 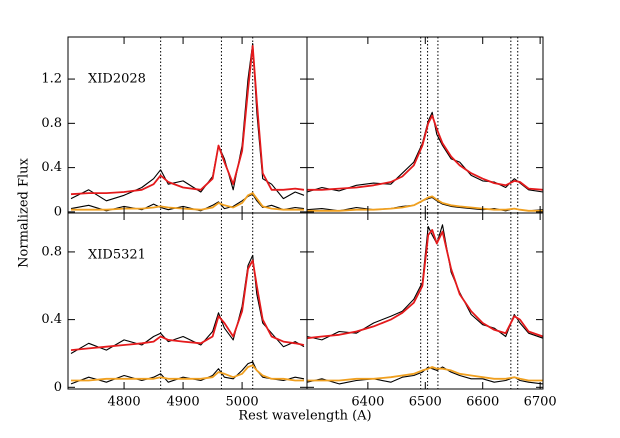 What do you see at coordinates (183, 402) in the screenshot?
I see `x-tick-label: 4900` at bounding box center [183, 402].